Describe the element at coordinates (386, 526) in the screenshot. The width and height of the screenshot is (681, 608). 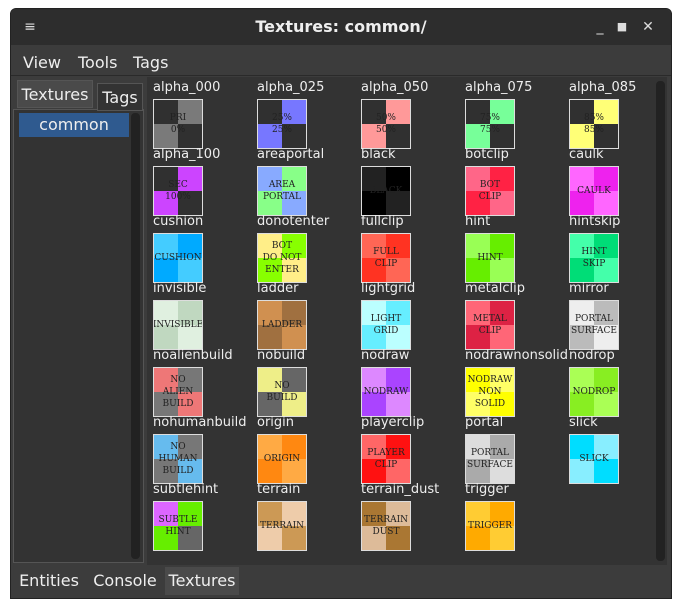
I see `texture-thumbnail: TERRAIN DUST` at that location.